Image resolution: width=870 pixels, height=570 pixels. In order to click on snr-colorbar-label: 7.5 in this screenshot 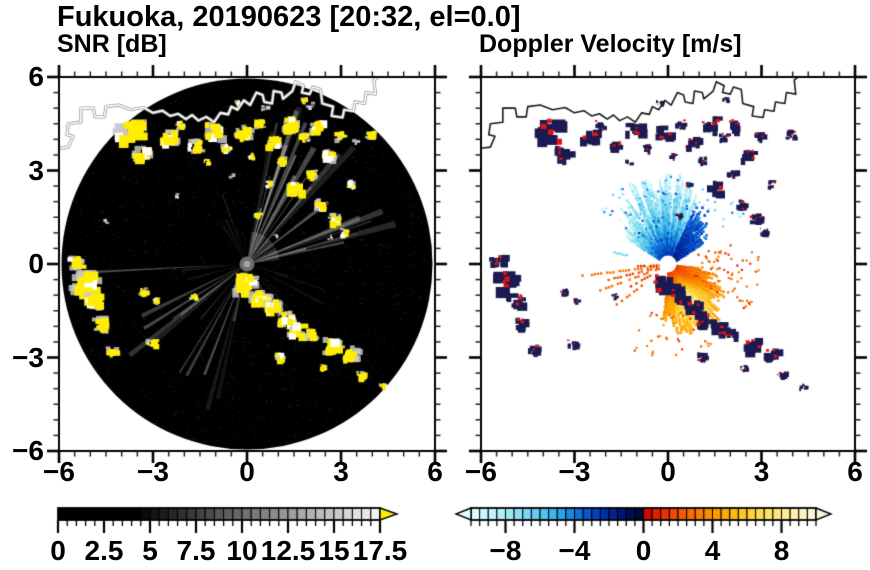, I will do `click(196, 550)`.